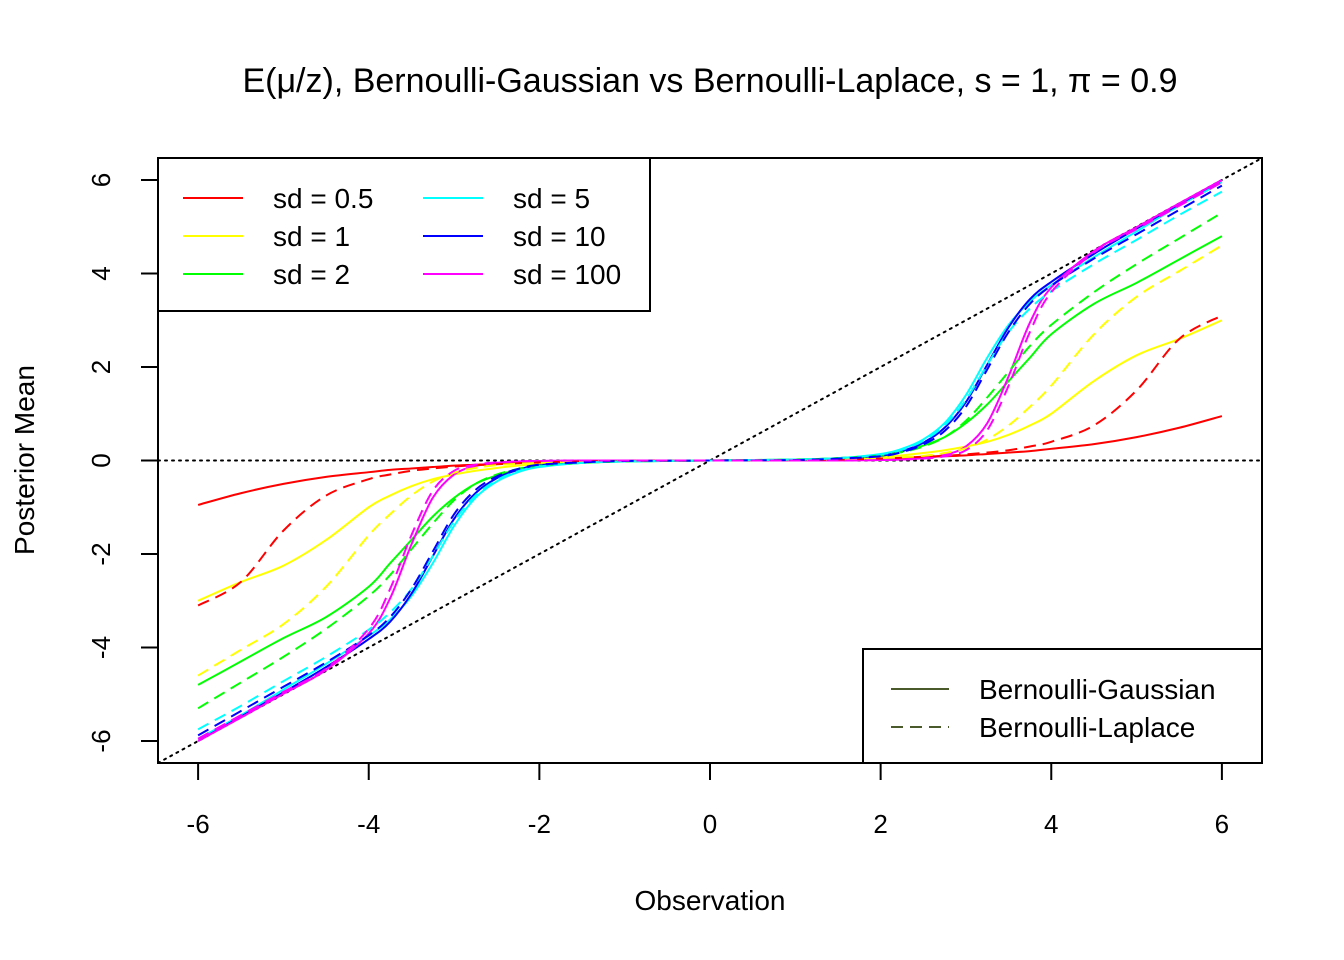 The image size is (1344, 960). What do you see at coordinates (101, 460) in the screenshot?
I see `y-tick-label: 0` at bounding box center [101, 460].